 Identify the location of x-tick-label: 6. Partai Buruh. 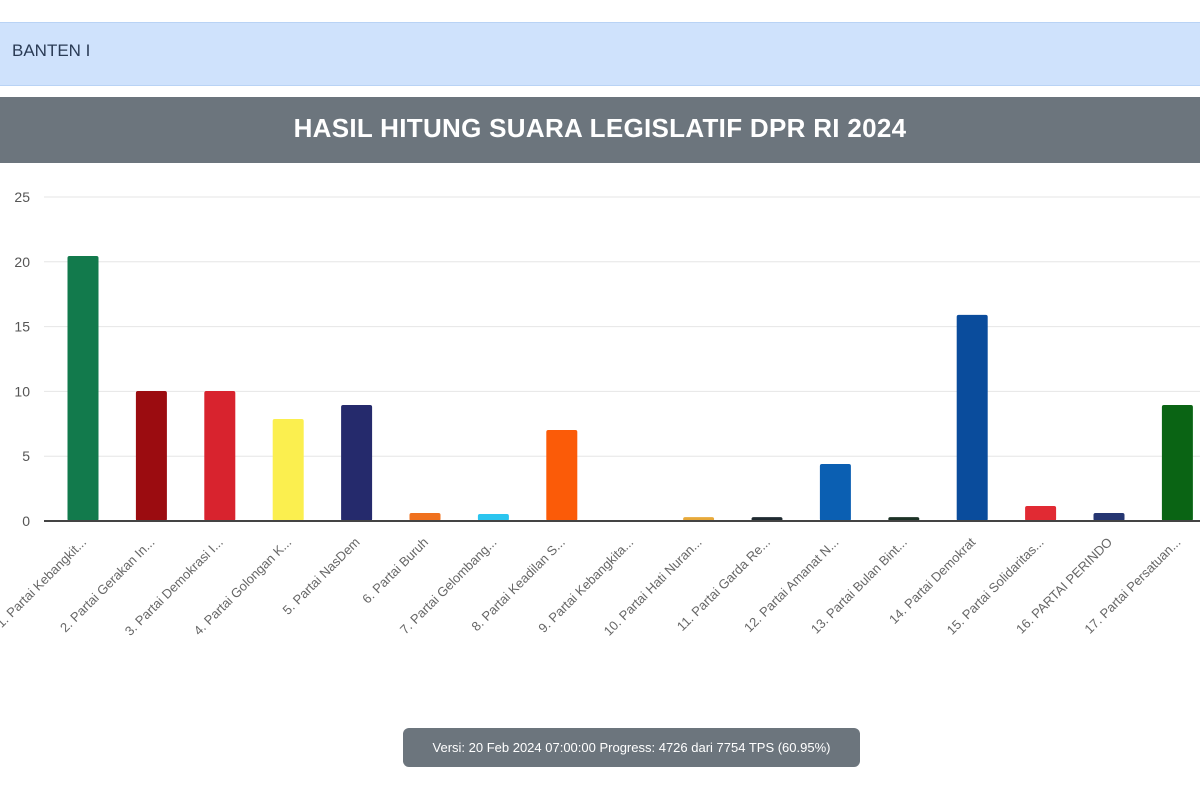
(395, 571).